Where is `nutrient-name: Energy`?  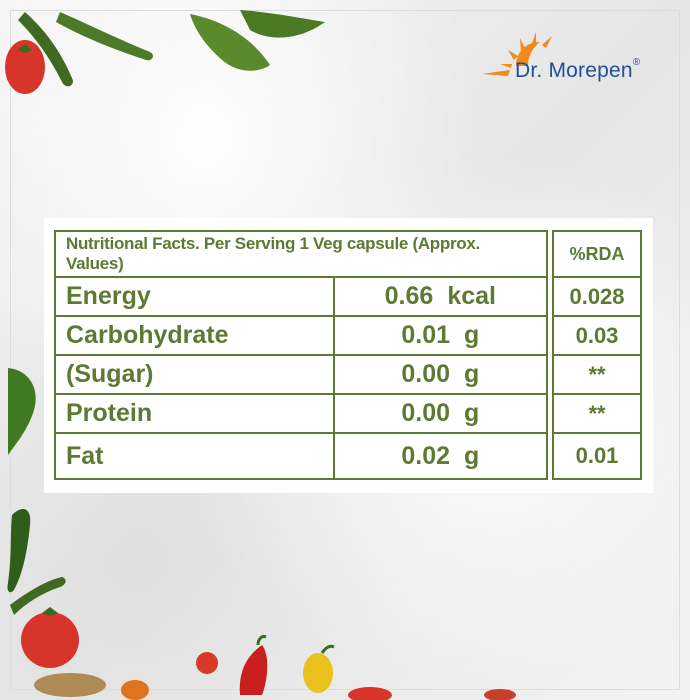 nutrient-name: Energy is located at coordinates (194, 296).